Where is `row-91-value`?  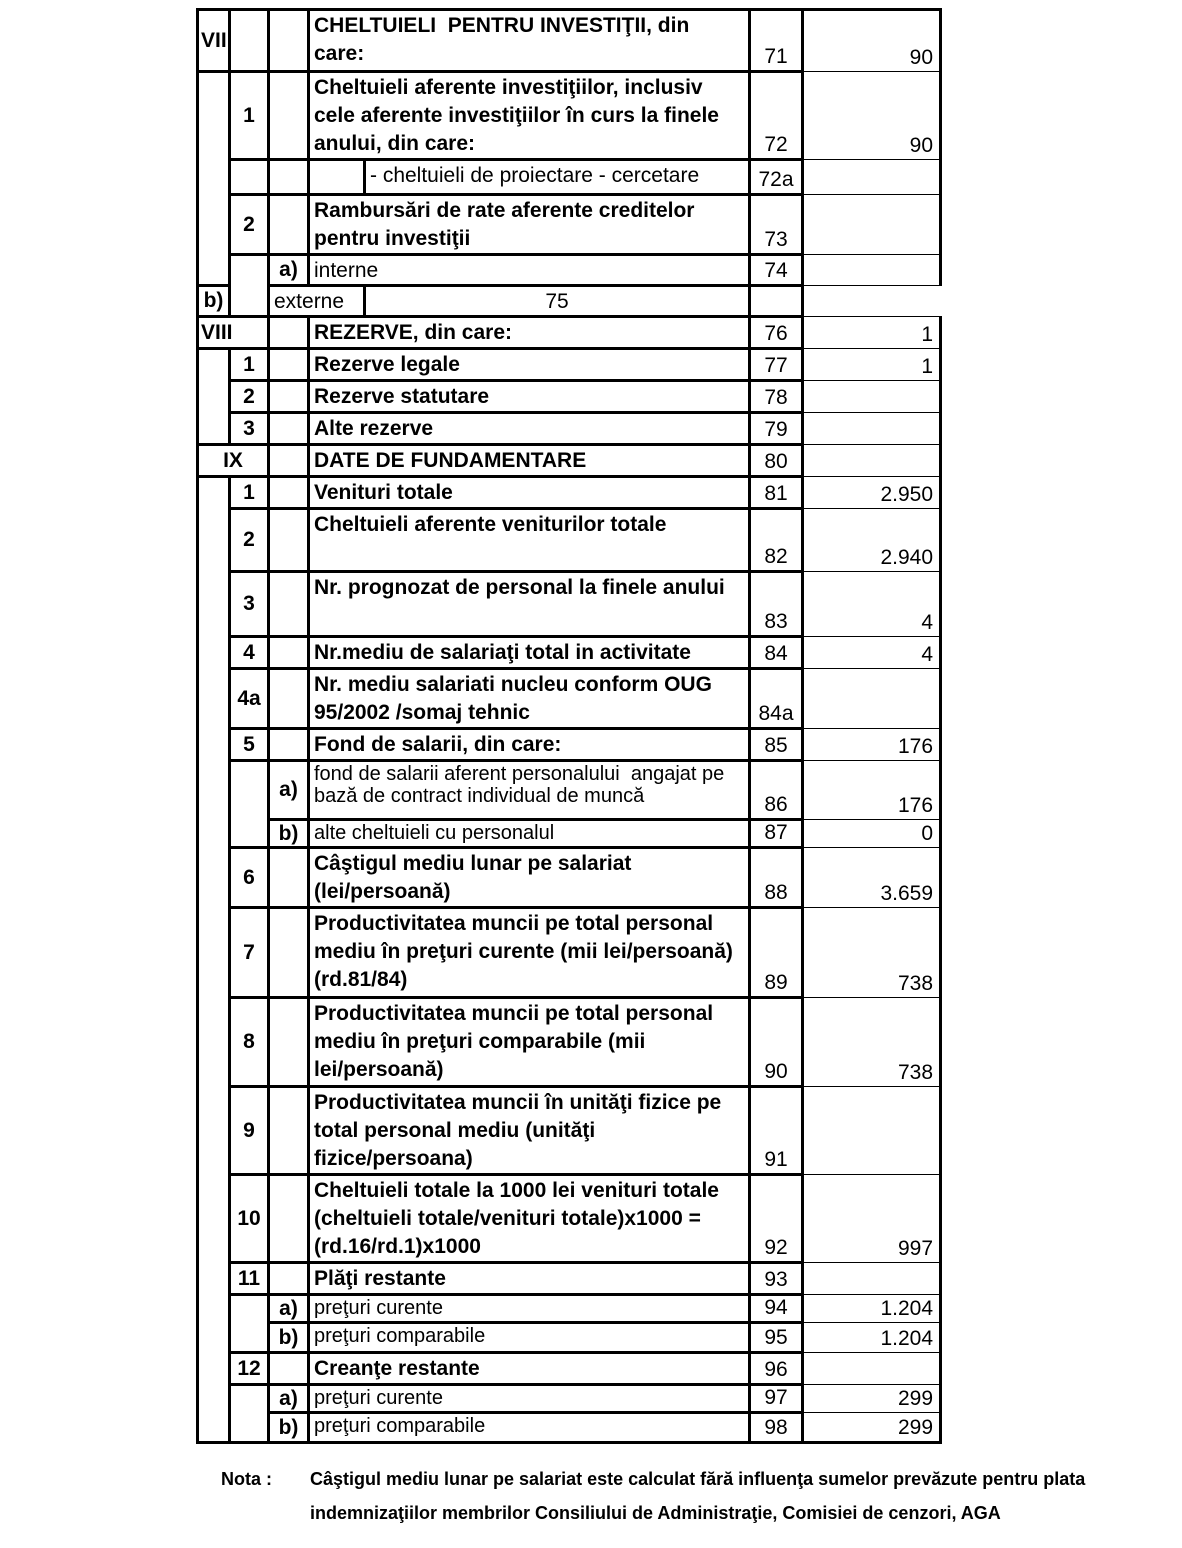 row-91-value is located at coordinates (872, 1130).